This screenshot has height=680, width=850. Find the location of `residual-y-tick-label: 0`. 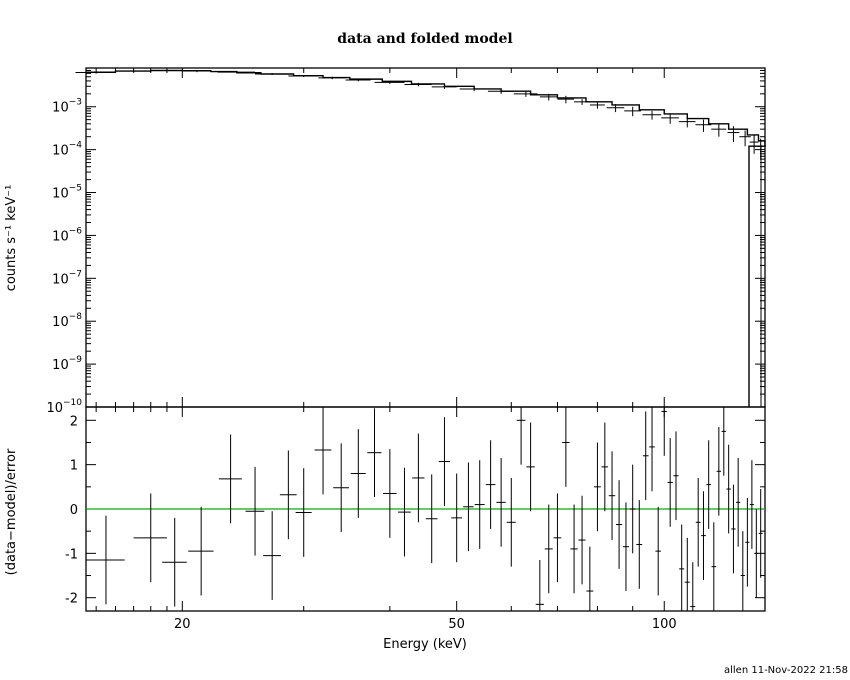

residual-y-tick-label: 0 is located at coordinates (74, 510).